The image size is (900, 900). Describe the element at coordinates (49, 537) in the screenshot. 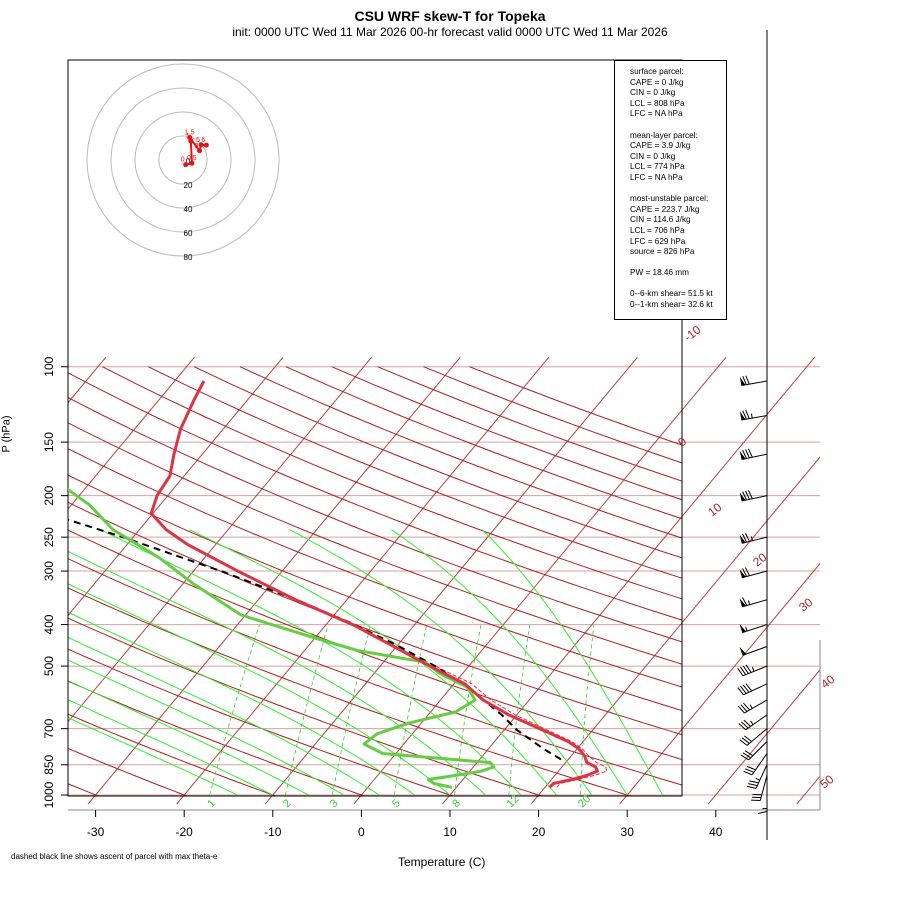

I see `y-tick-label: 250` at that location.